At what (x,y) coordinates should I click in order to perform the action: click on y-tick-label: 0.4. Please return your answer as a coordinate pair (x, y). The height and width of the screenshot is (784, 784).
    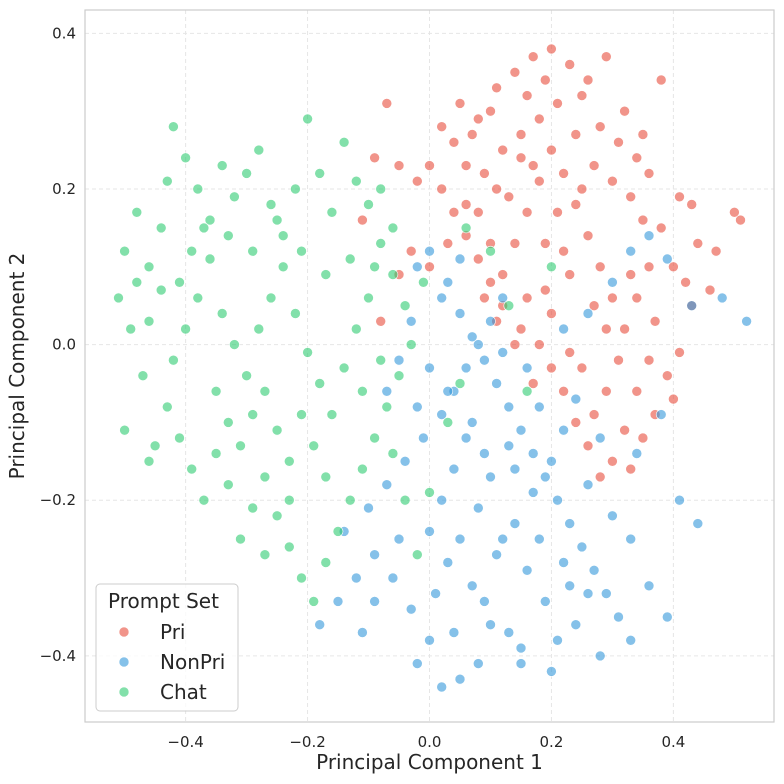
    Looking at the image, I should click on (64, 33).